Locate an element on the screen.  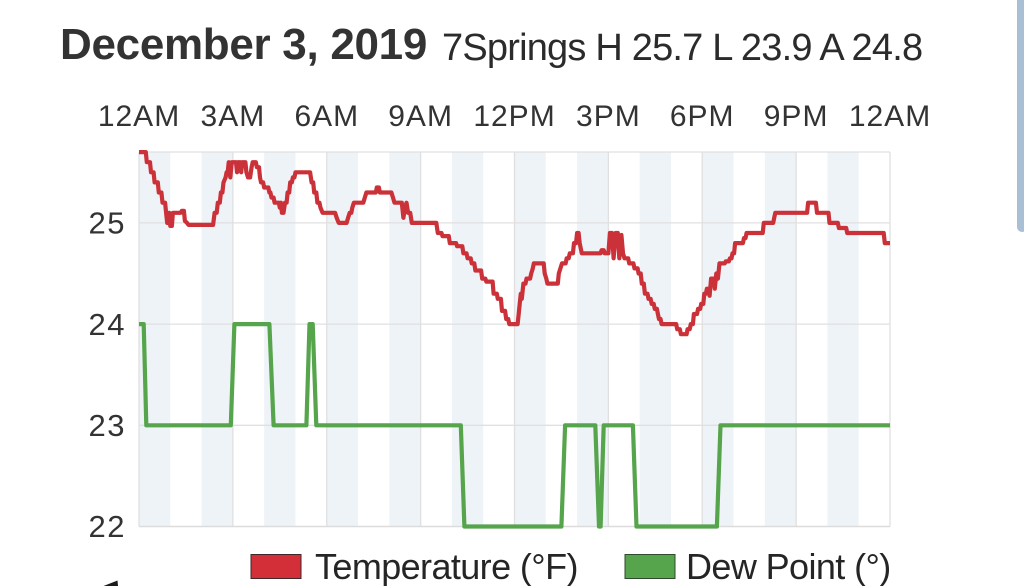
svg-text: 24 is located at coordinates (107, 324).